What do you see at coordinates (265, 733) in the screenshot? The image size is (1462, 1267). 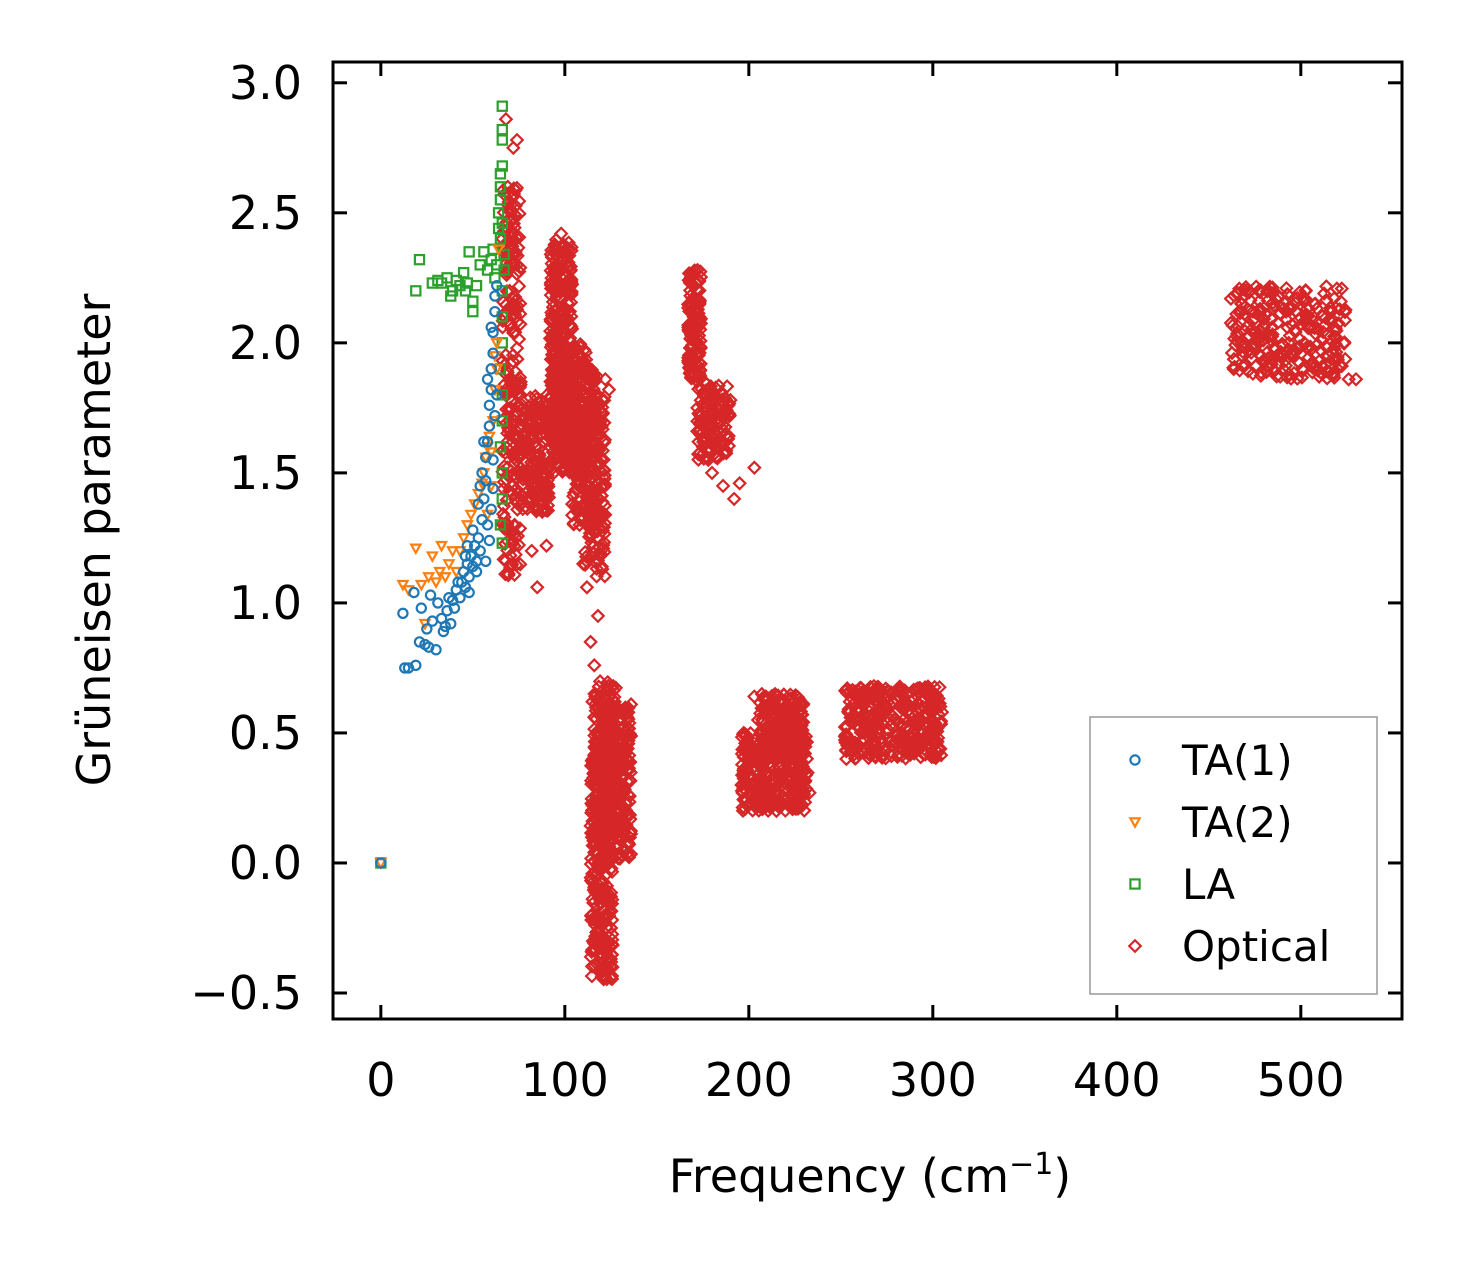 I see `y-tick-label: 0.5` at bounding box center [265, 733].